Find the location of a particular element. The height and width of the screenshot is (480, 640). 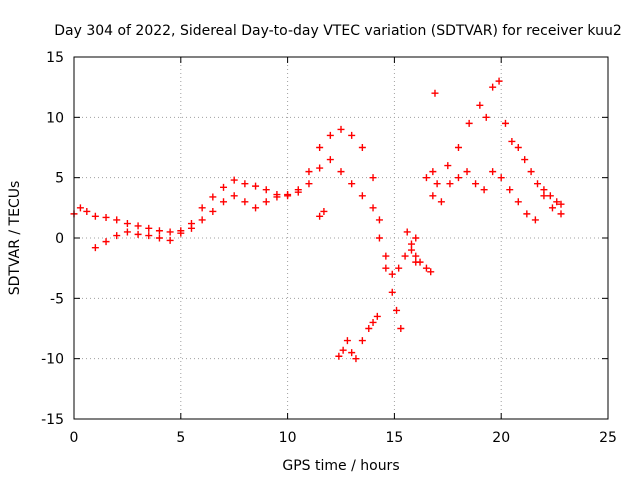

y-axis-label: SDTVAR / TECUs is located at coordinates (15, 238).